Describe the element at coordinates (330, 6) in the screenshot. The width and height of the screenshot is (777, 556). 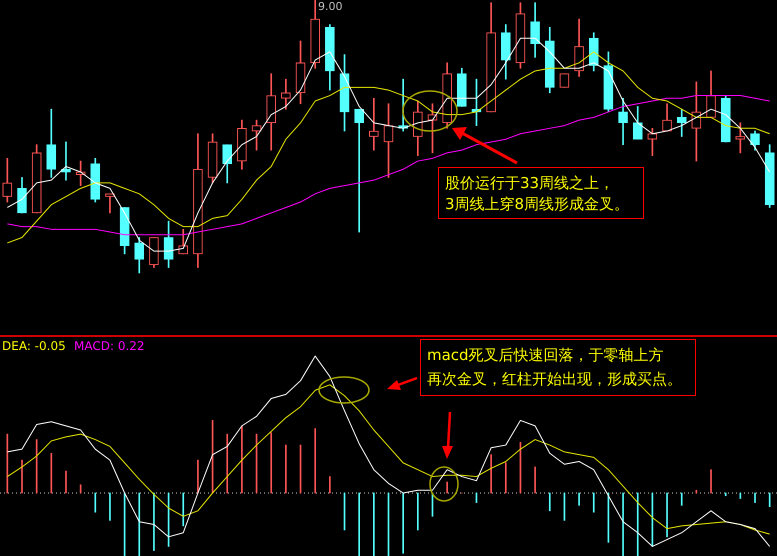
I see `annotation: 9.00` at that location.